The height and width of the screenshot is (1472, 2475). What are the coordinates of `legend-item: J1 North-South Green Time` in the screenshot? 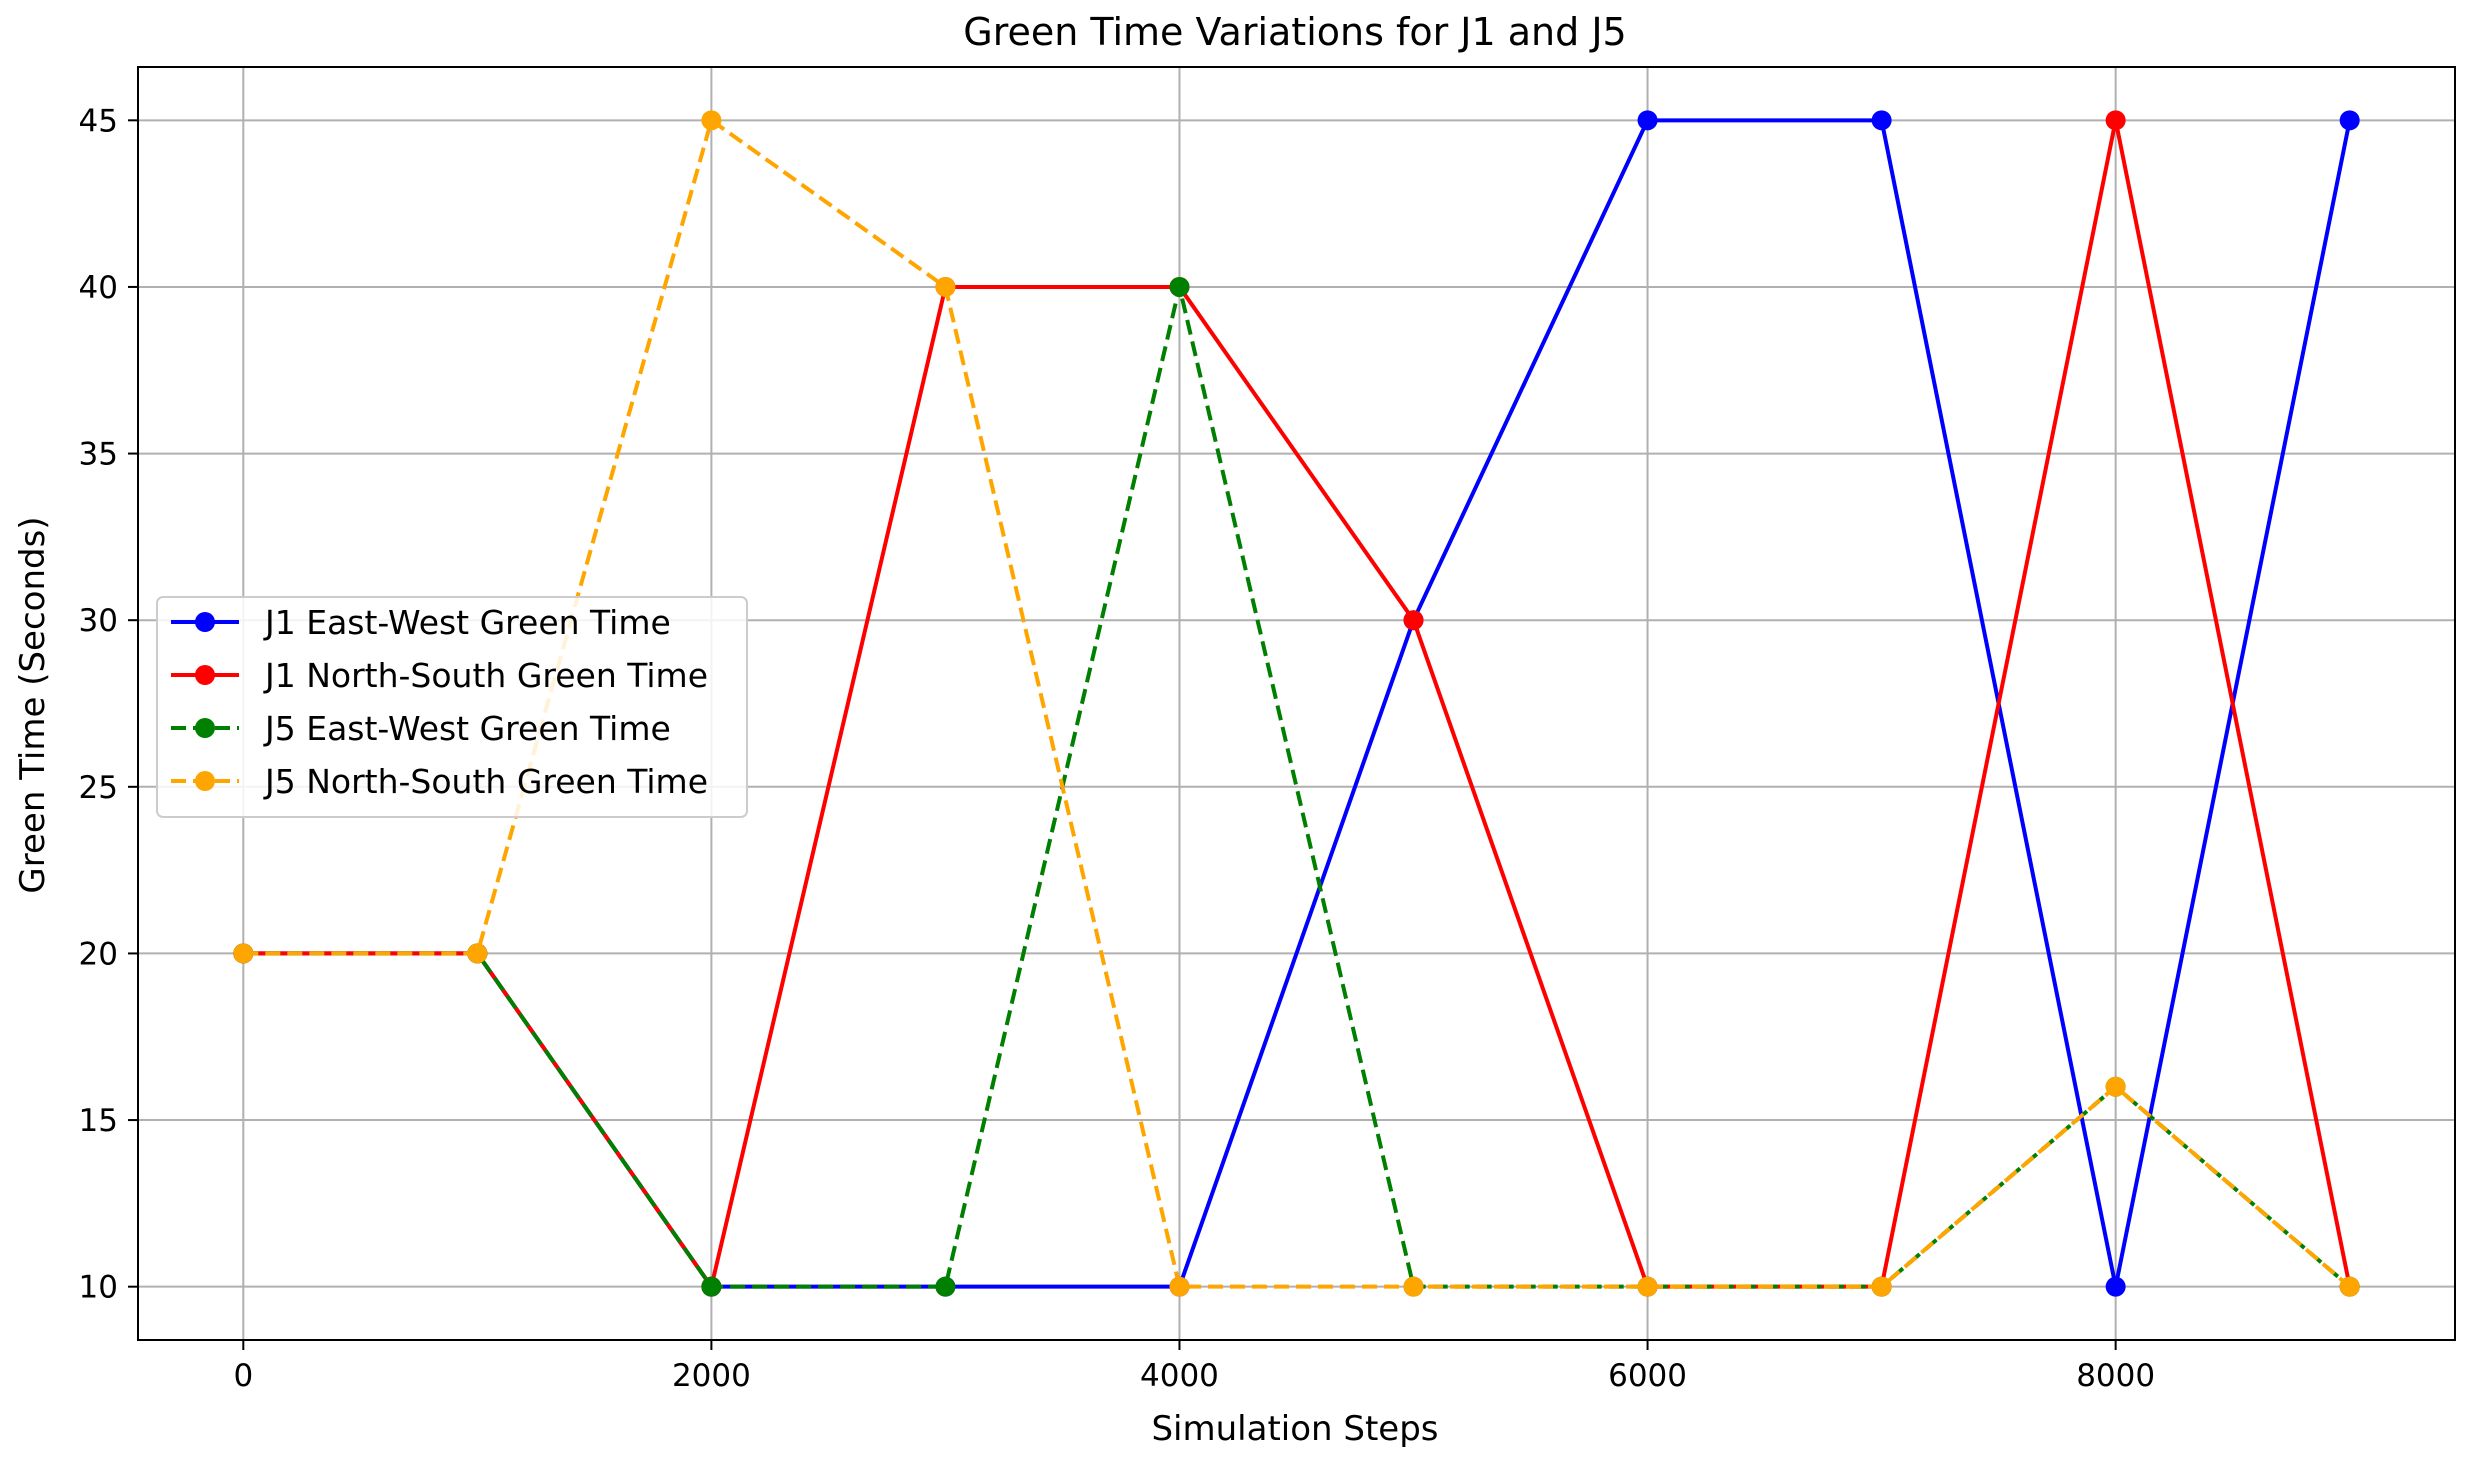 It's located at (439, 675).